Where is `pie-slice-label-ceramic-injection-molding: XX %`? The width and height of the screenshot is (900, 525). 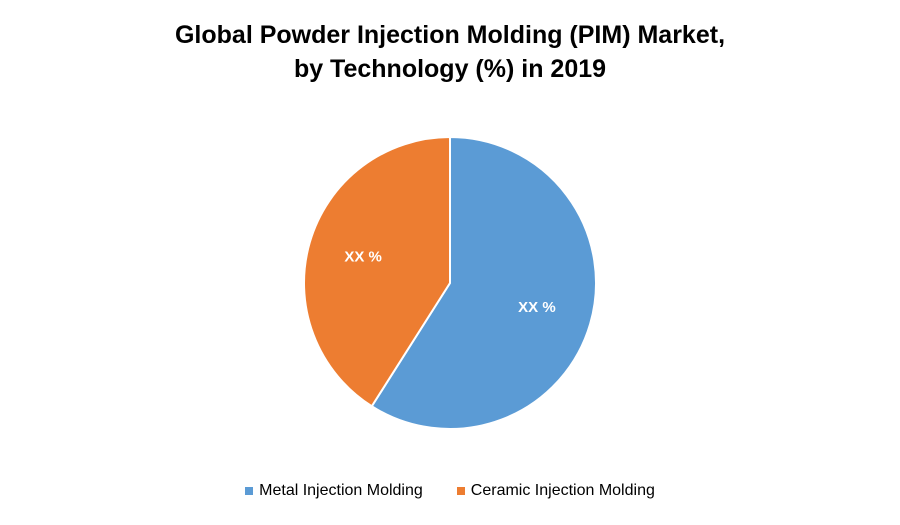
pie-slice-label-ceramic-injection-molding: XX % is located at coordinates (363, 257).